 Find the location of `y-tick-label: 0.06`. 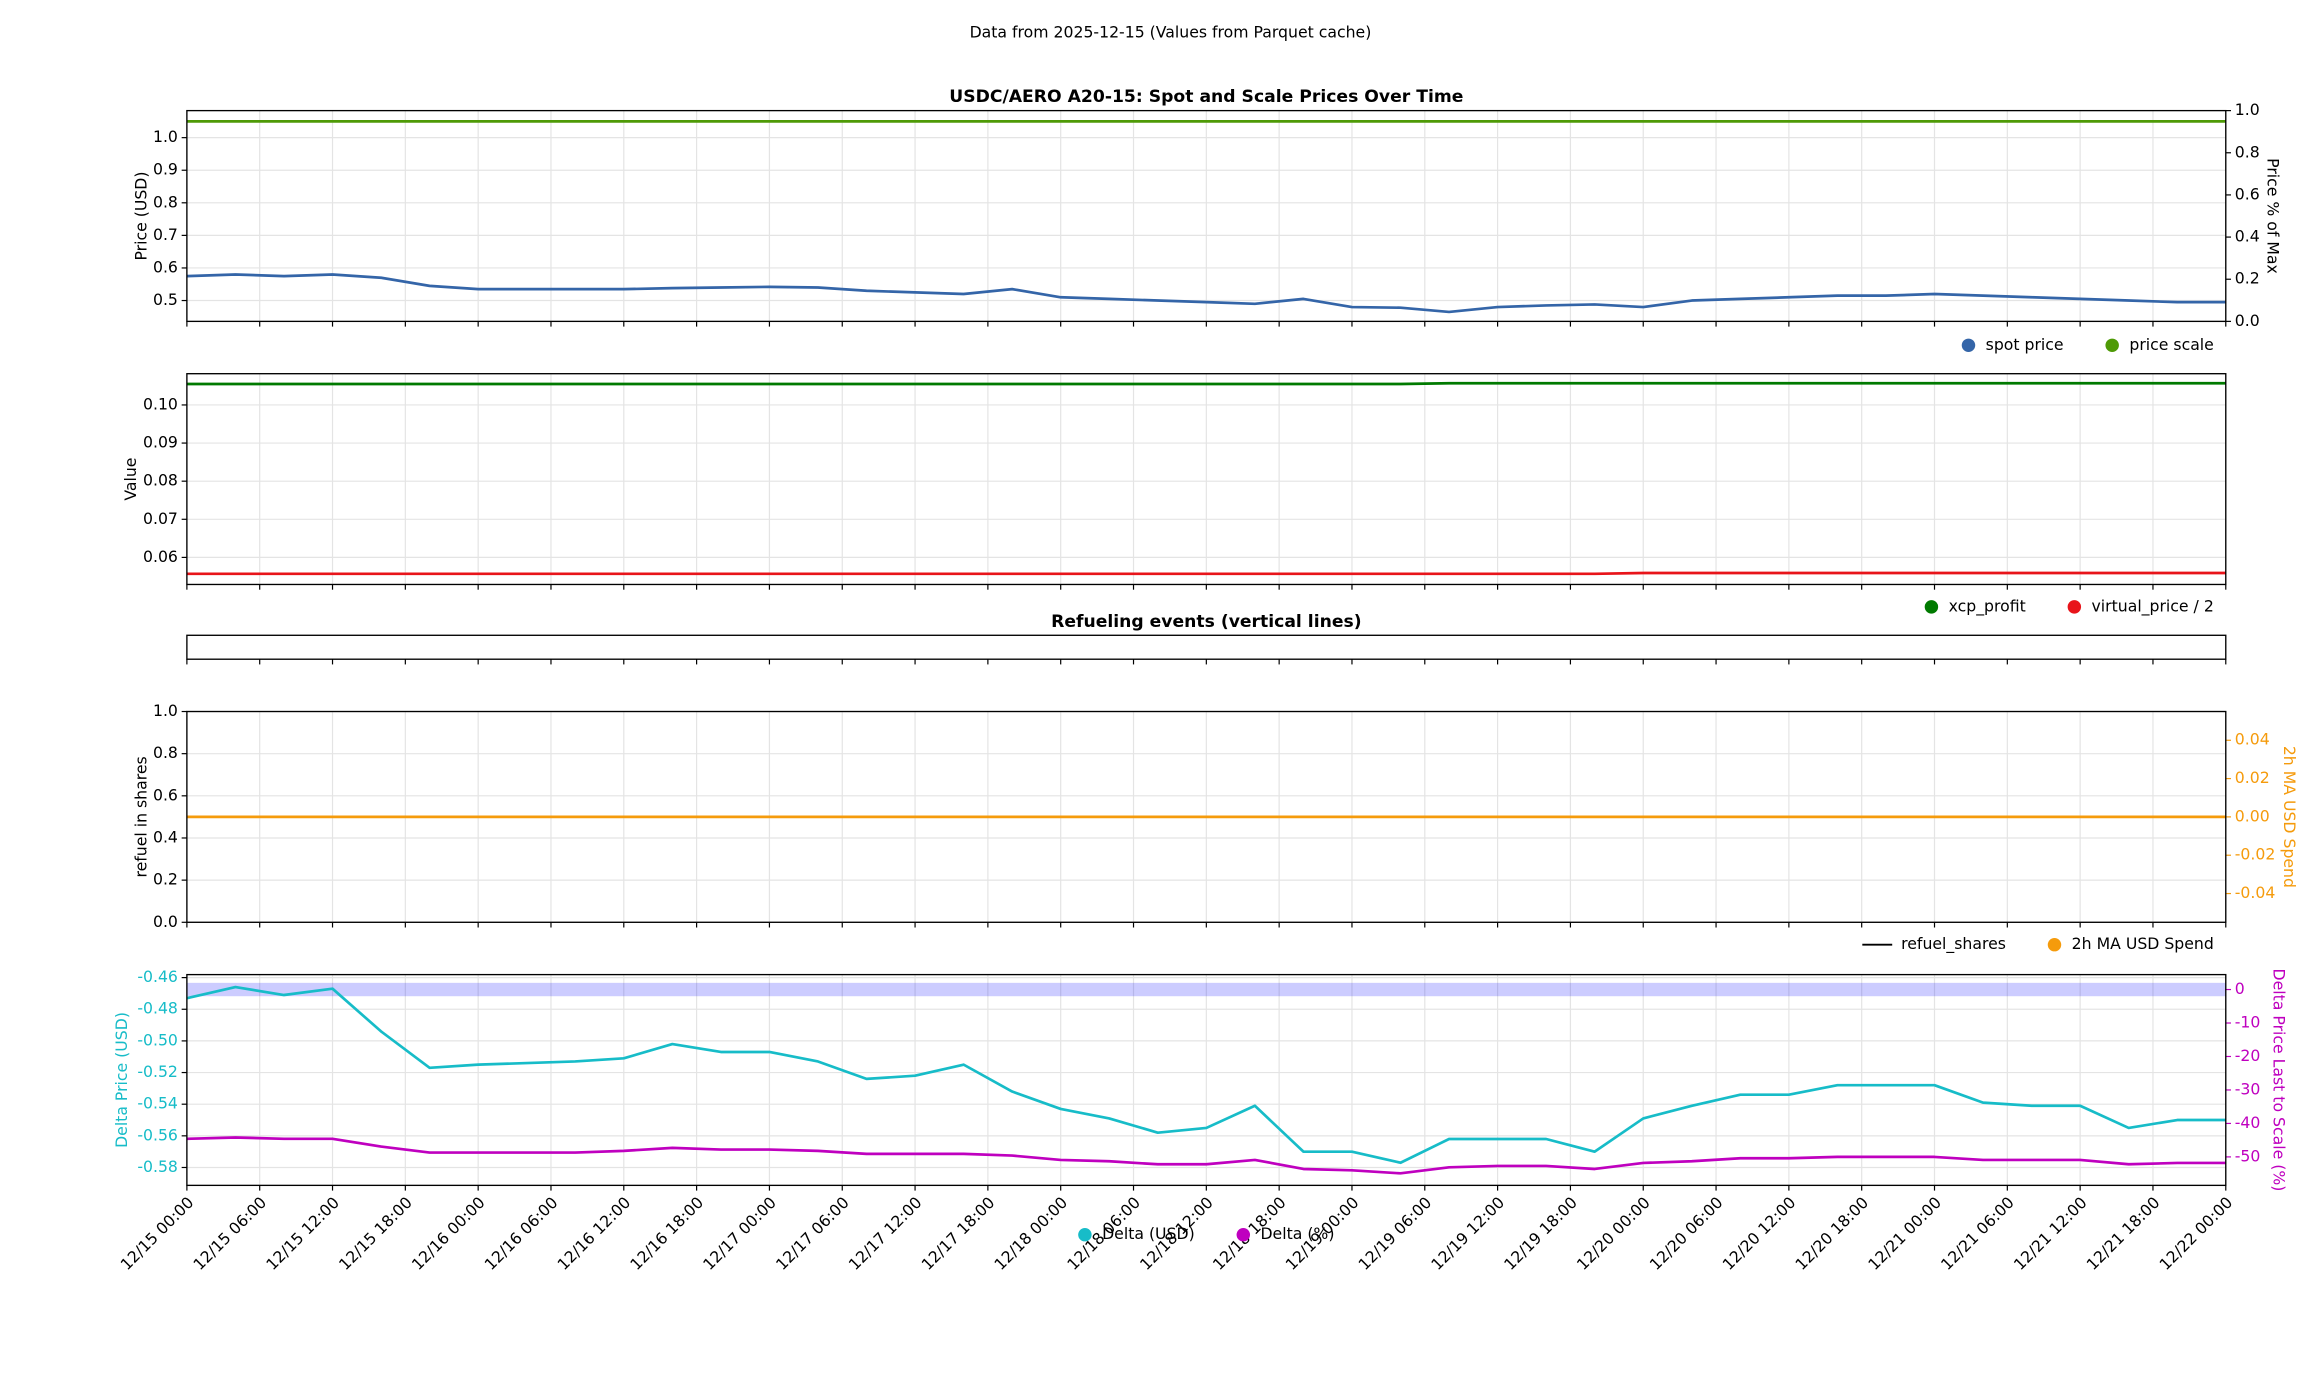

y-tick-label: 0.06 is located at coordinates (160, 556).